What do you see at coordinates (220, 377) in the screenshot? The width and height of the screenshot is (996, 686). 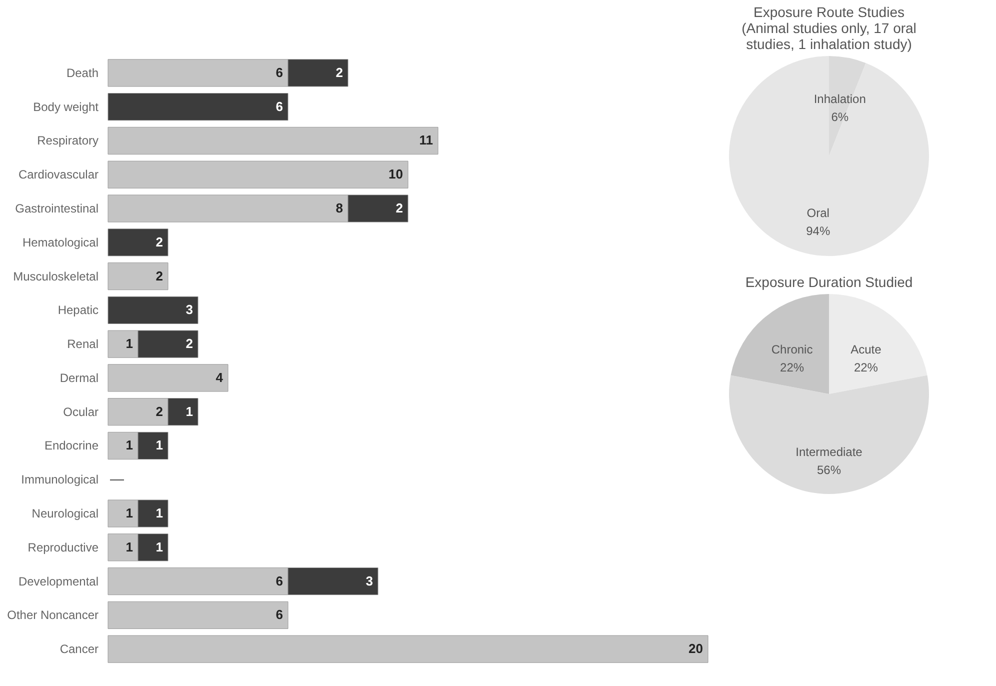 I see `data-label: 4` at bounding box center [220, 377].